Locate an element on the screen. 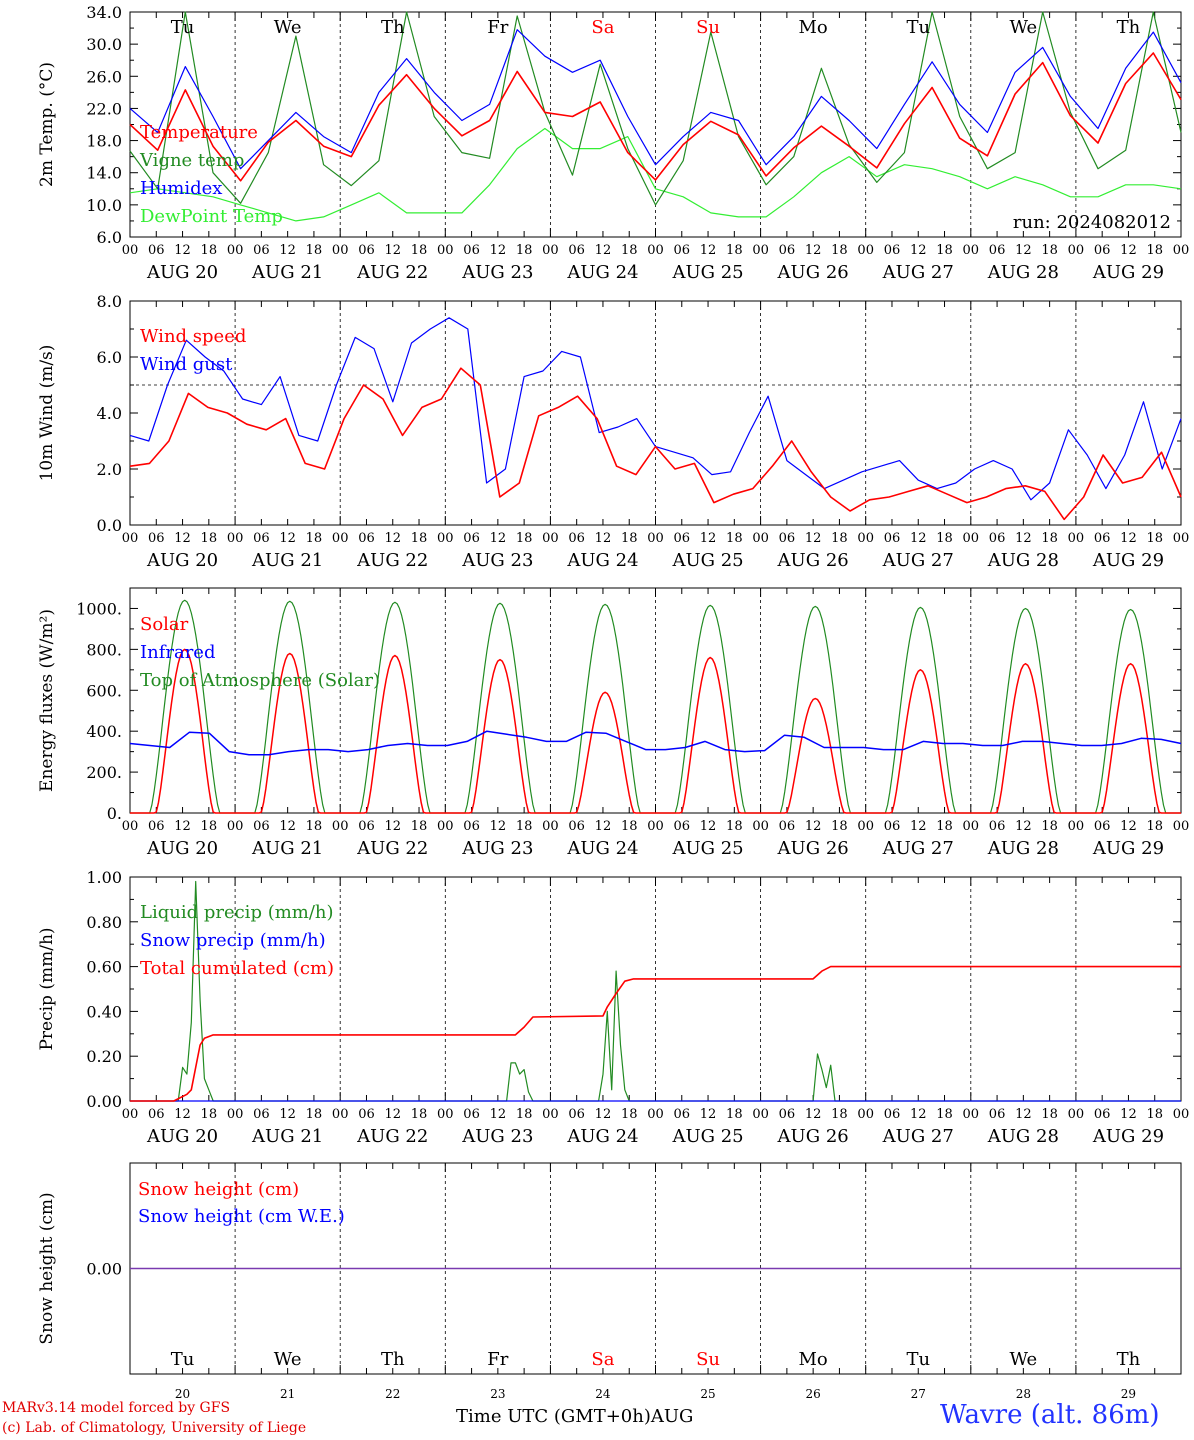  day-number-label: 20 is located at coordinates (182, 1394).